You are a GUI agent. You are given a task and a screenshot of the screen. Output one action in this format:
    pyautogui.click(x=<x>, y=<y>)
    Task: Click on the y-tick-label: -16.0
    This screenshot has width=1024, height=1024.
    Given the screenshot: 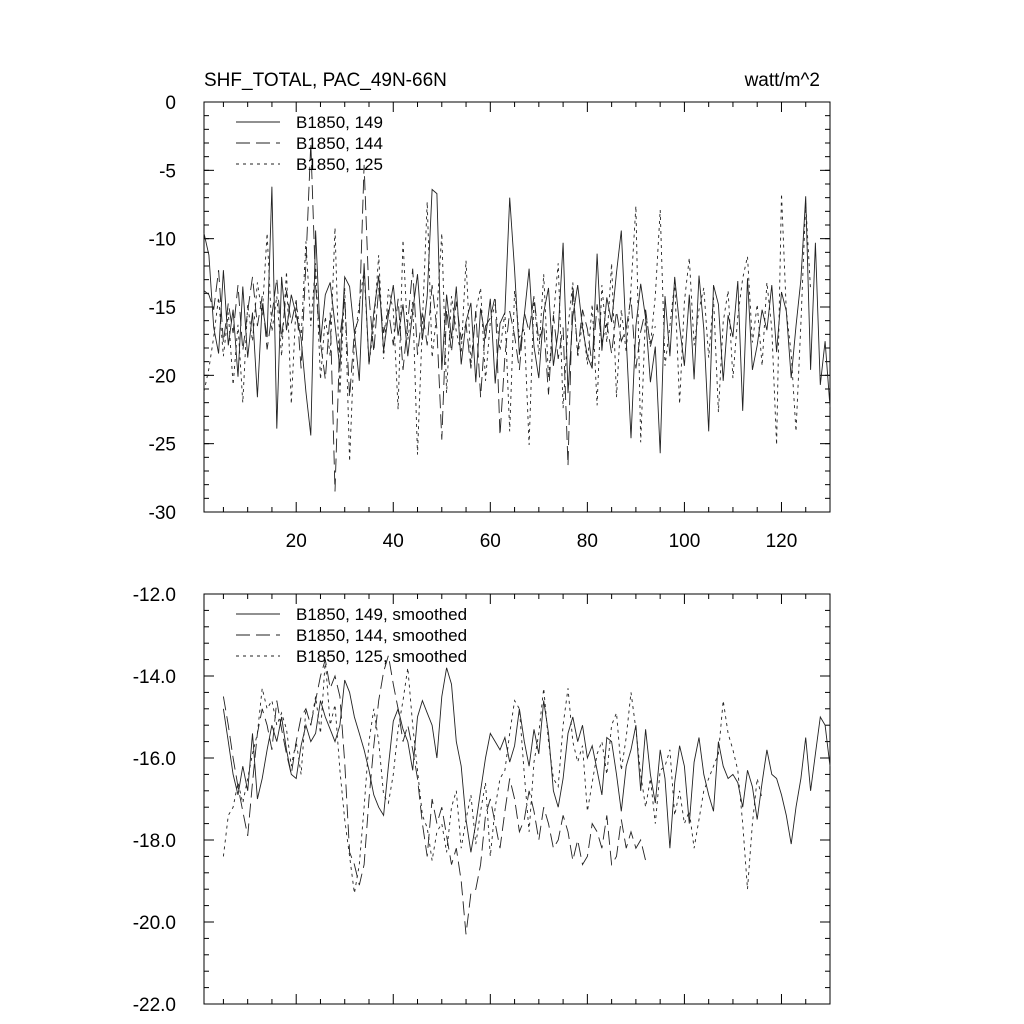 What is the action you would take?
    pyautogui.click(x=154, y=759)
    